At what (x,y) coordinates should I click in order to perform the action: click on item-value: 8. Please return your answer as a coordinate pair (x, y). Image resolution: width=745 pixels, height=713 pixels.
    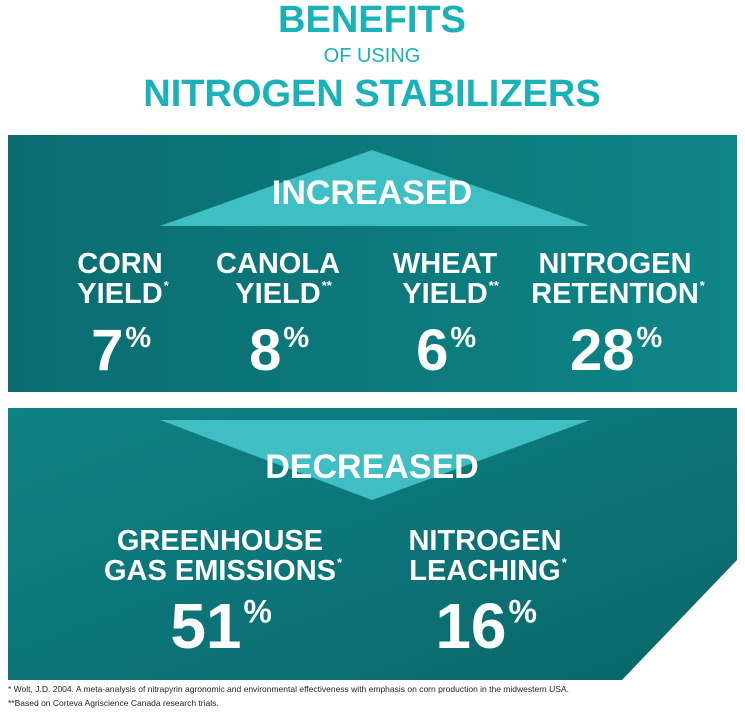
    Looking at the image, I should click on (265, 350).